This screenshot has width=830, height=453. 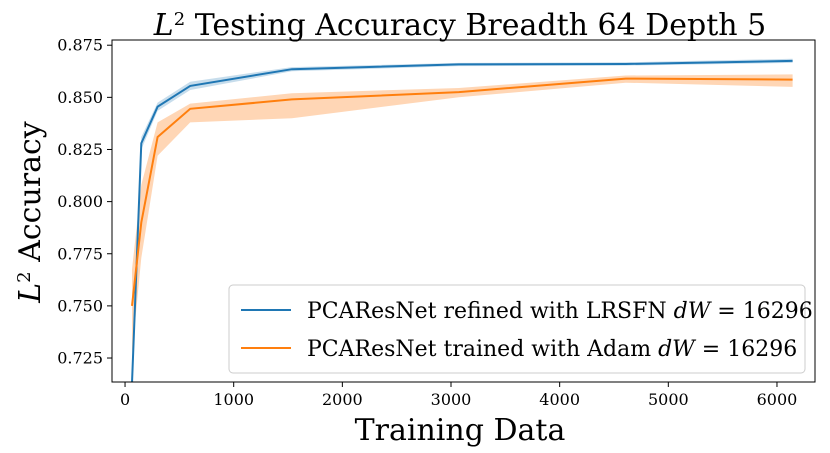 I want to click on y-tick-label: 0.850, so click(x=80, y=97).